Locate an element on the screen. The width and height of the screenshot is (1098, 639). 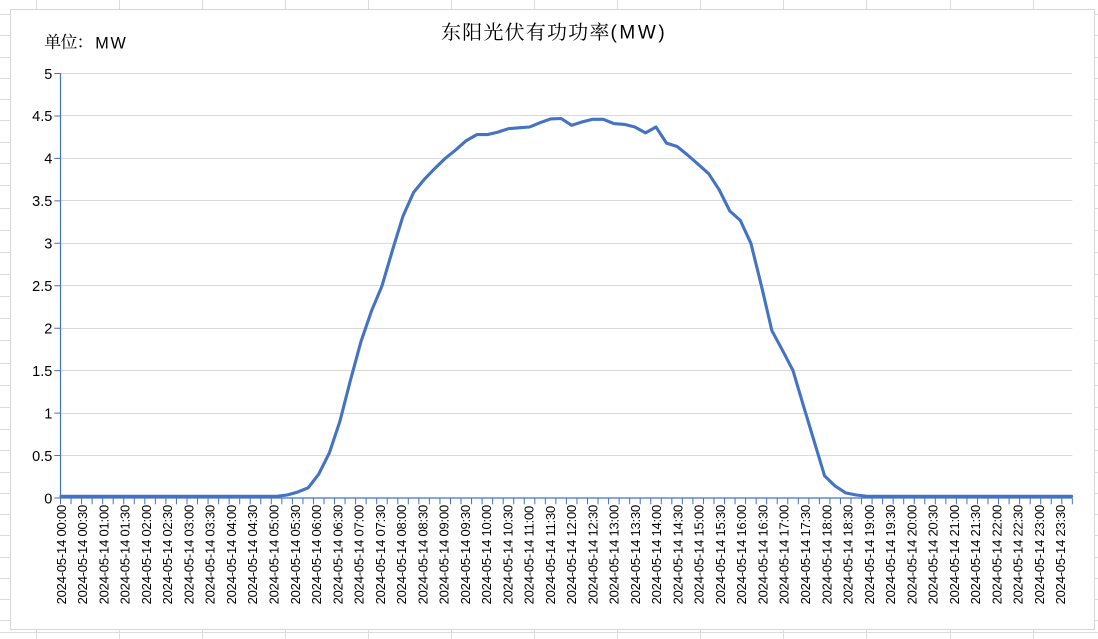
svg-text: 2024-05-14 13:00 is located at coordinates (614, 554).